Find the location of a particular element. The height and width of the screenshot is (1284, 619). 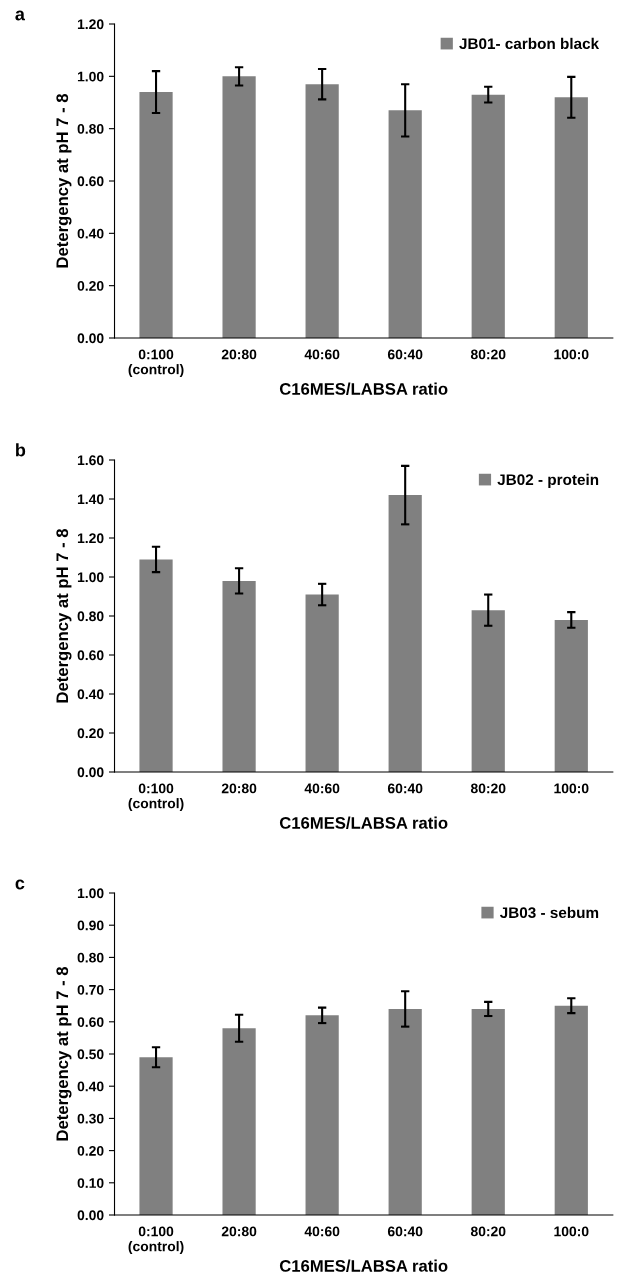

y-tick-label: 1.40 is located at coordinates (90, 499).